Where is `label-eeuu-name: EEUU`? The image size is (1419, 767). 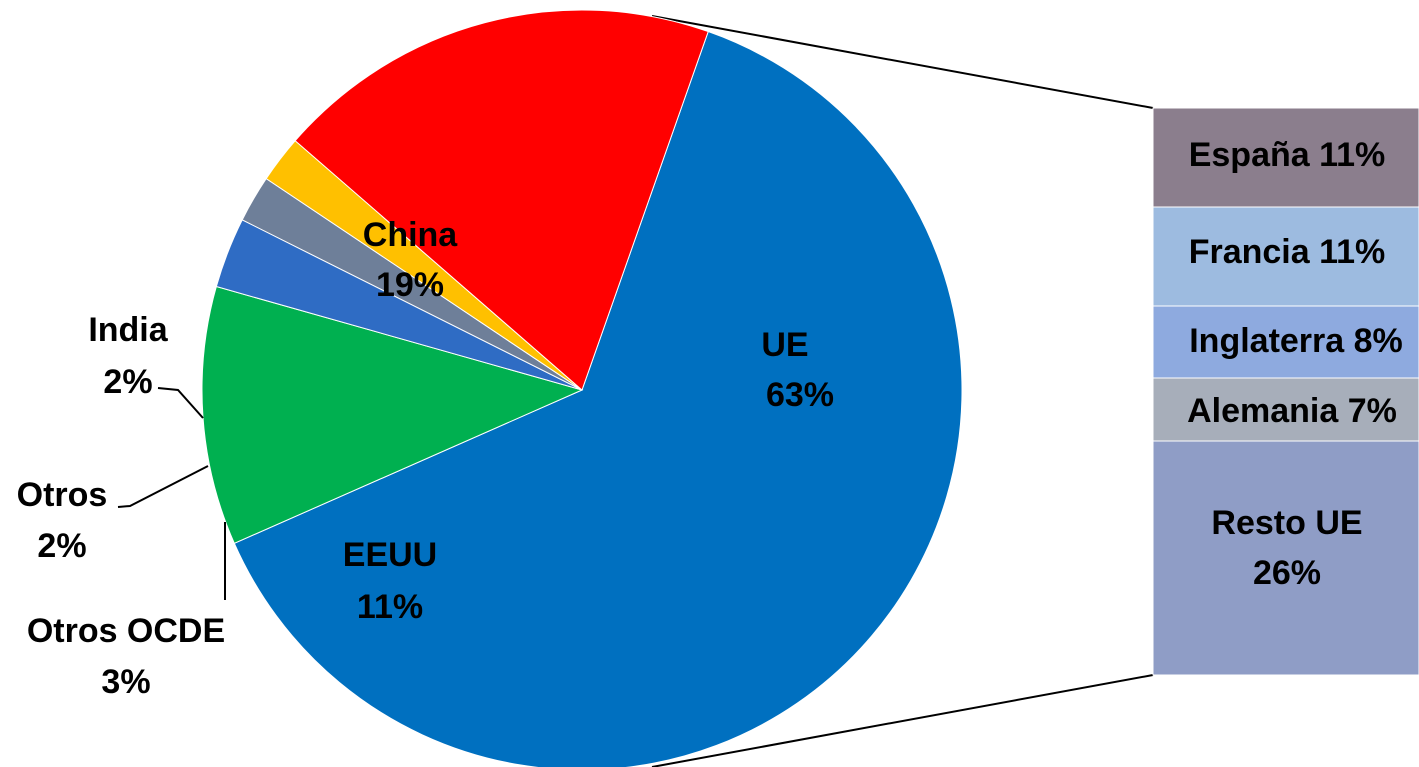
label-eeuu-name: EEUU is located at coordinates (390, 555).